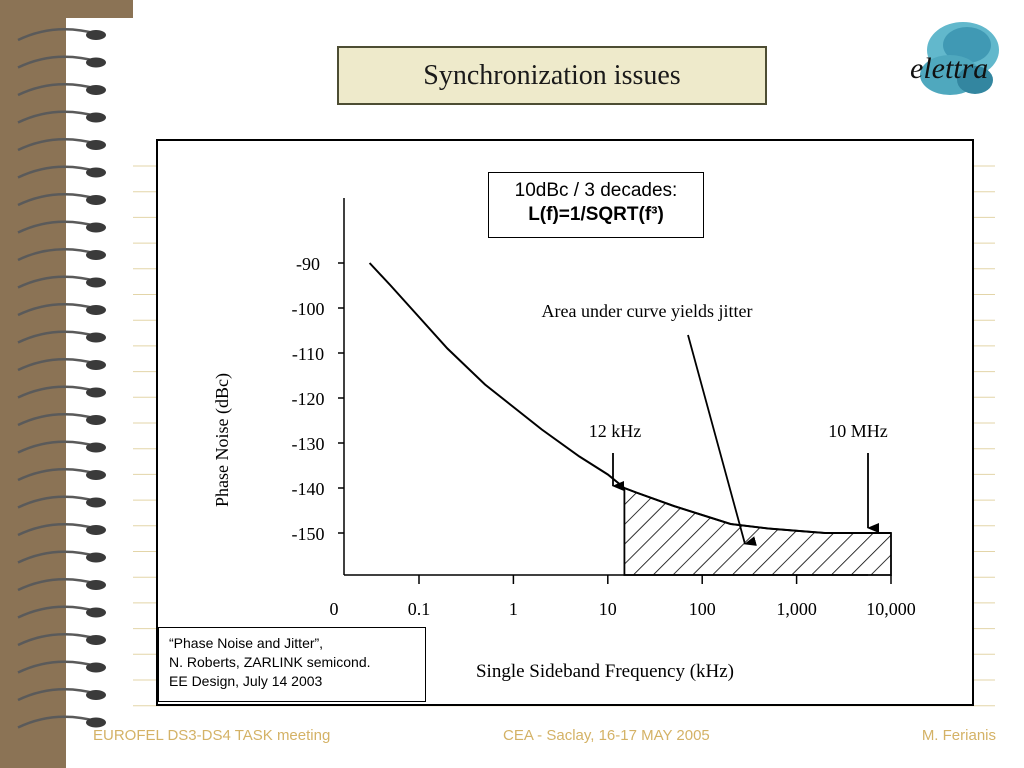  Describe the element at coordinates (552, 75) in the screenshot. I see `slide-title: Synchronization issues` at that location.